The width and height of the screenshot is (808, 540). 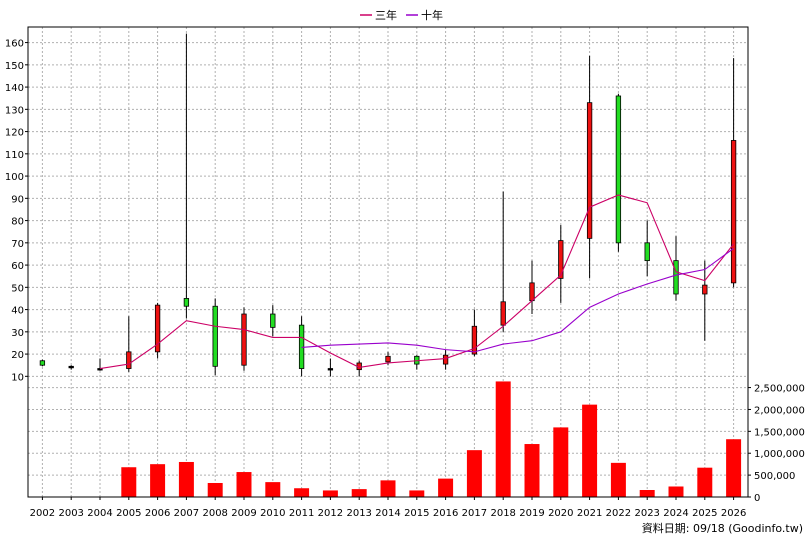 What do you see at coordinates (358, 513) in the screenshot?
I see `x-tick-label: 2013` at bounding box center [358, 513].